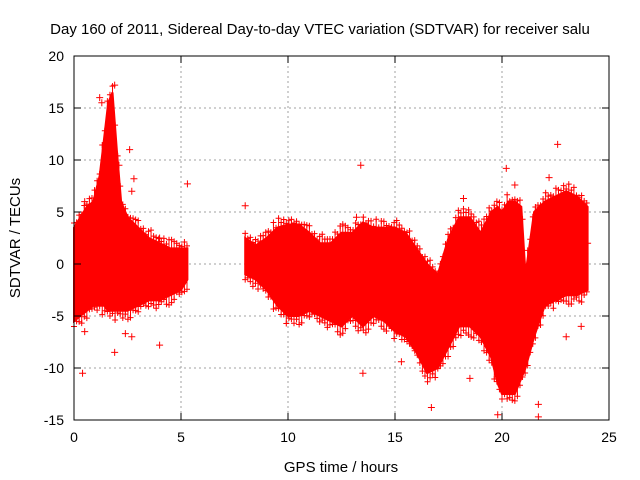 This screenshot has width=640, height=480. Describe the element at coordinates (56, 56) in the screenshot. I see `y-tick-label: 20` at that location.